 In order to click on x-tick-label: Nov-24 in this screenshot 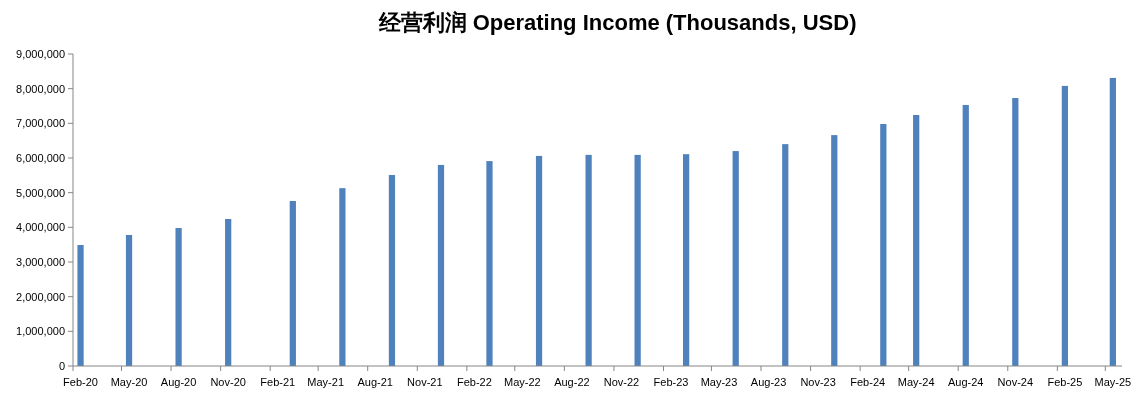, I will do `click(1015, 382)`.